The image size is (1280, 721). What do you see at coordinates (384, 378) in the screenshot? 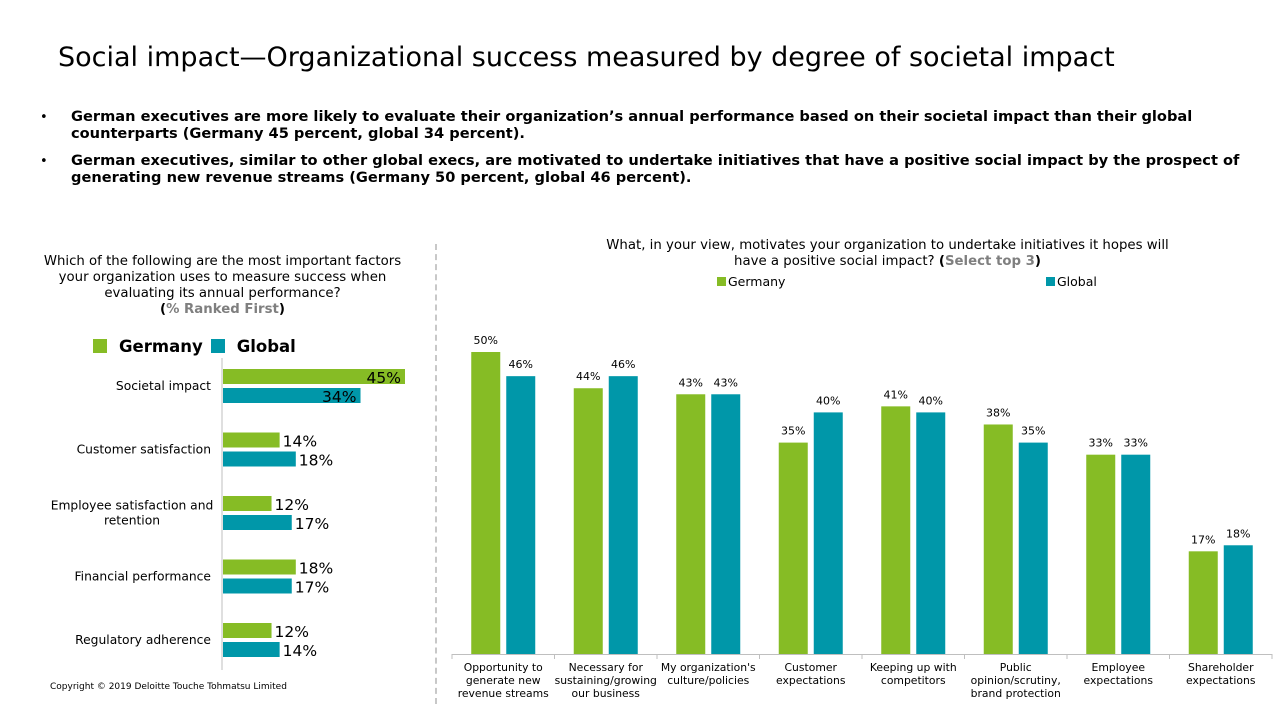
I see `data-label: 45%` at bounding box center [384, 378].